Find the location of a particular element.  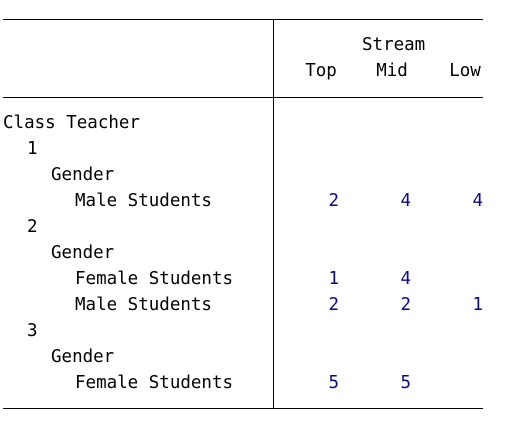

teacher-label: 2 is located at coordinates (32, 227).